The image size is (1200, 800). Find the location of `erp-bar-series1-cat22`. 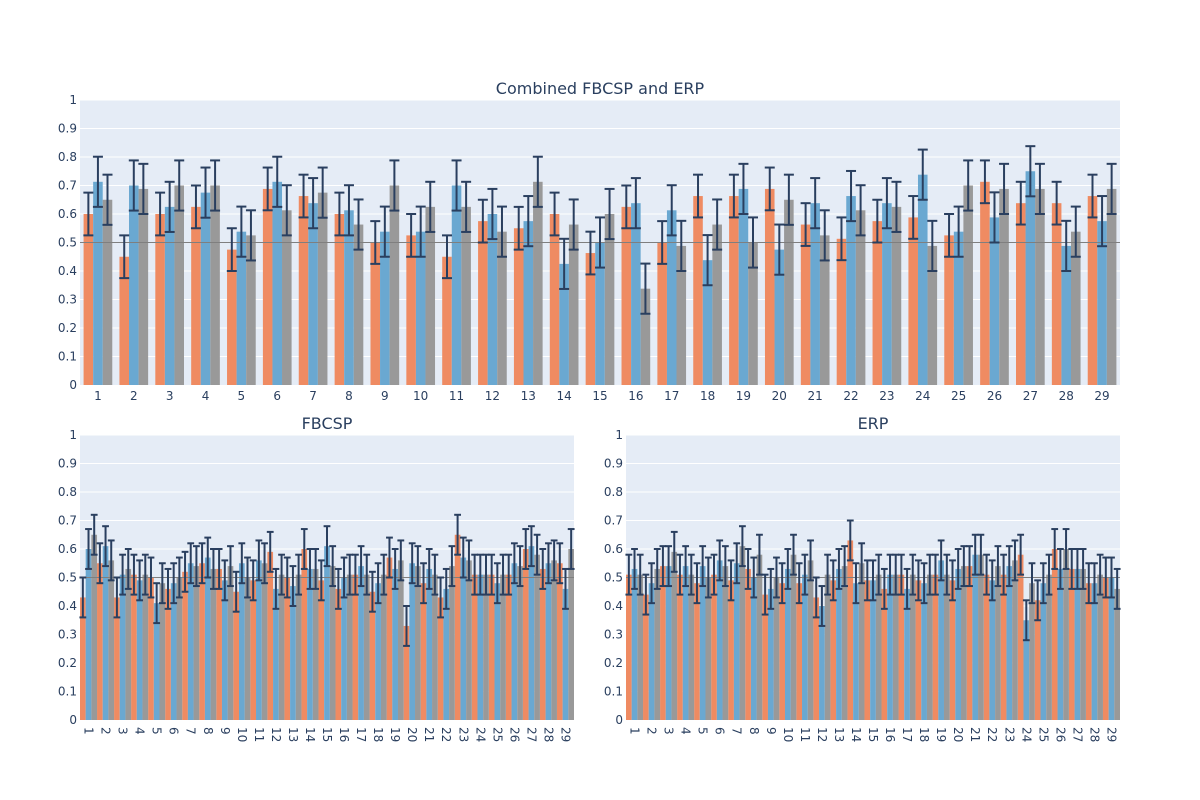

erp-bar-series1-cat22 is located at coordinates (986, 647).